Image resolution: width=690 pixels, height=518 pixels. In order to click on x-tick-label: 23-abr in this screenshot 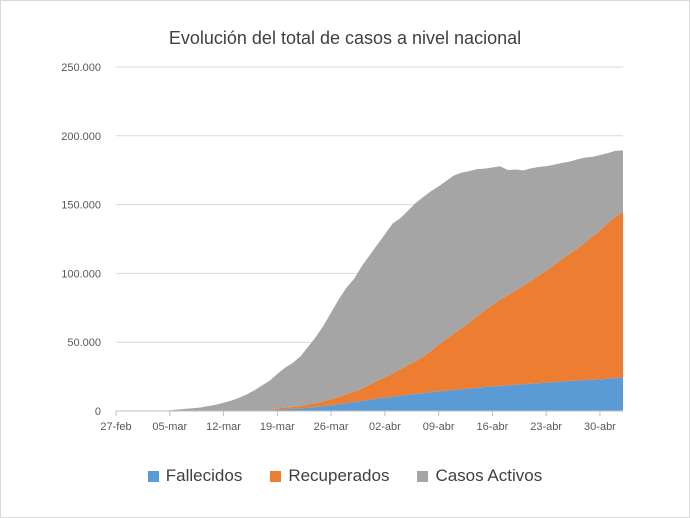, I will do `click(546, 427)`.